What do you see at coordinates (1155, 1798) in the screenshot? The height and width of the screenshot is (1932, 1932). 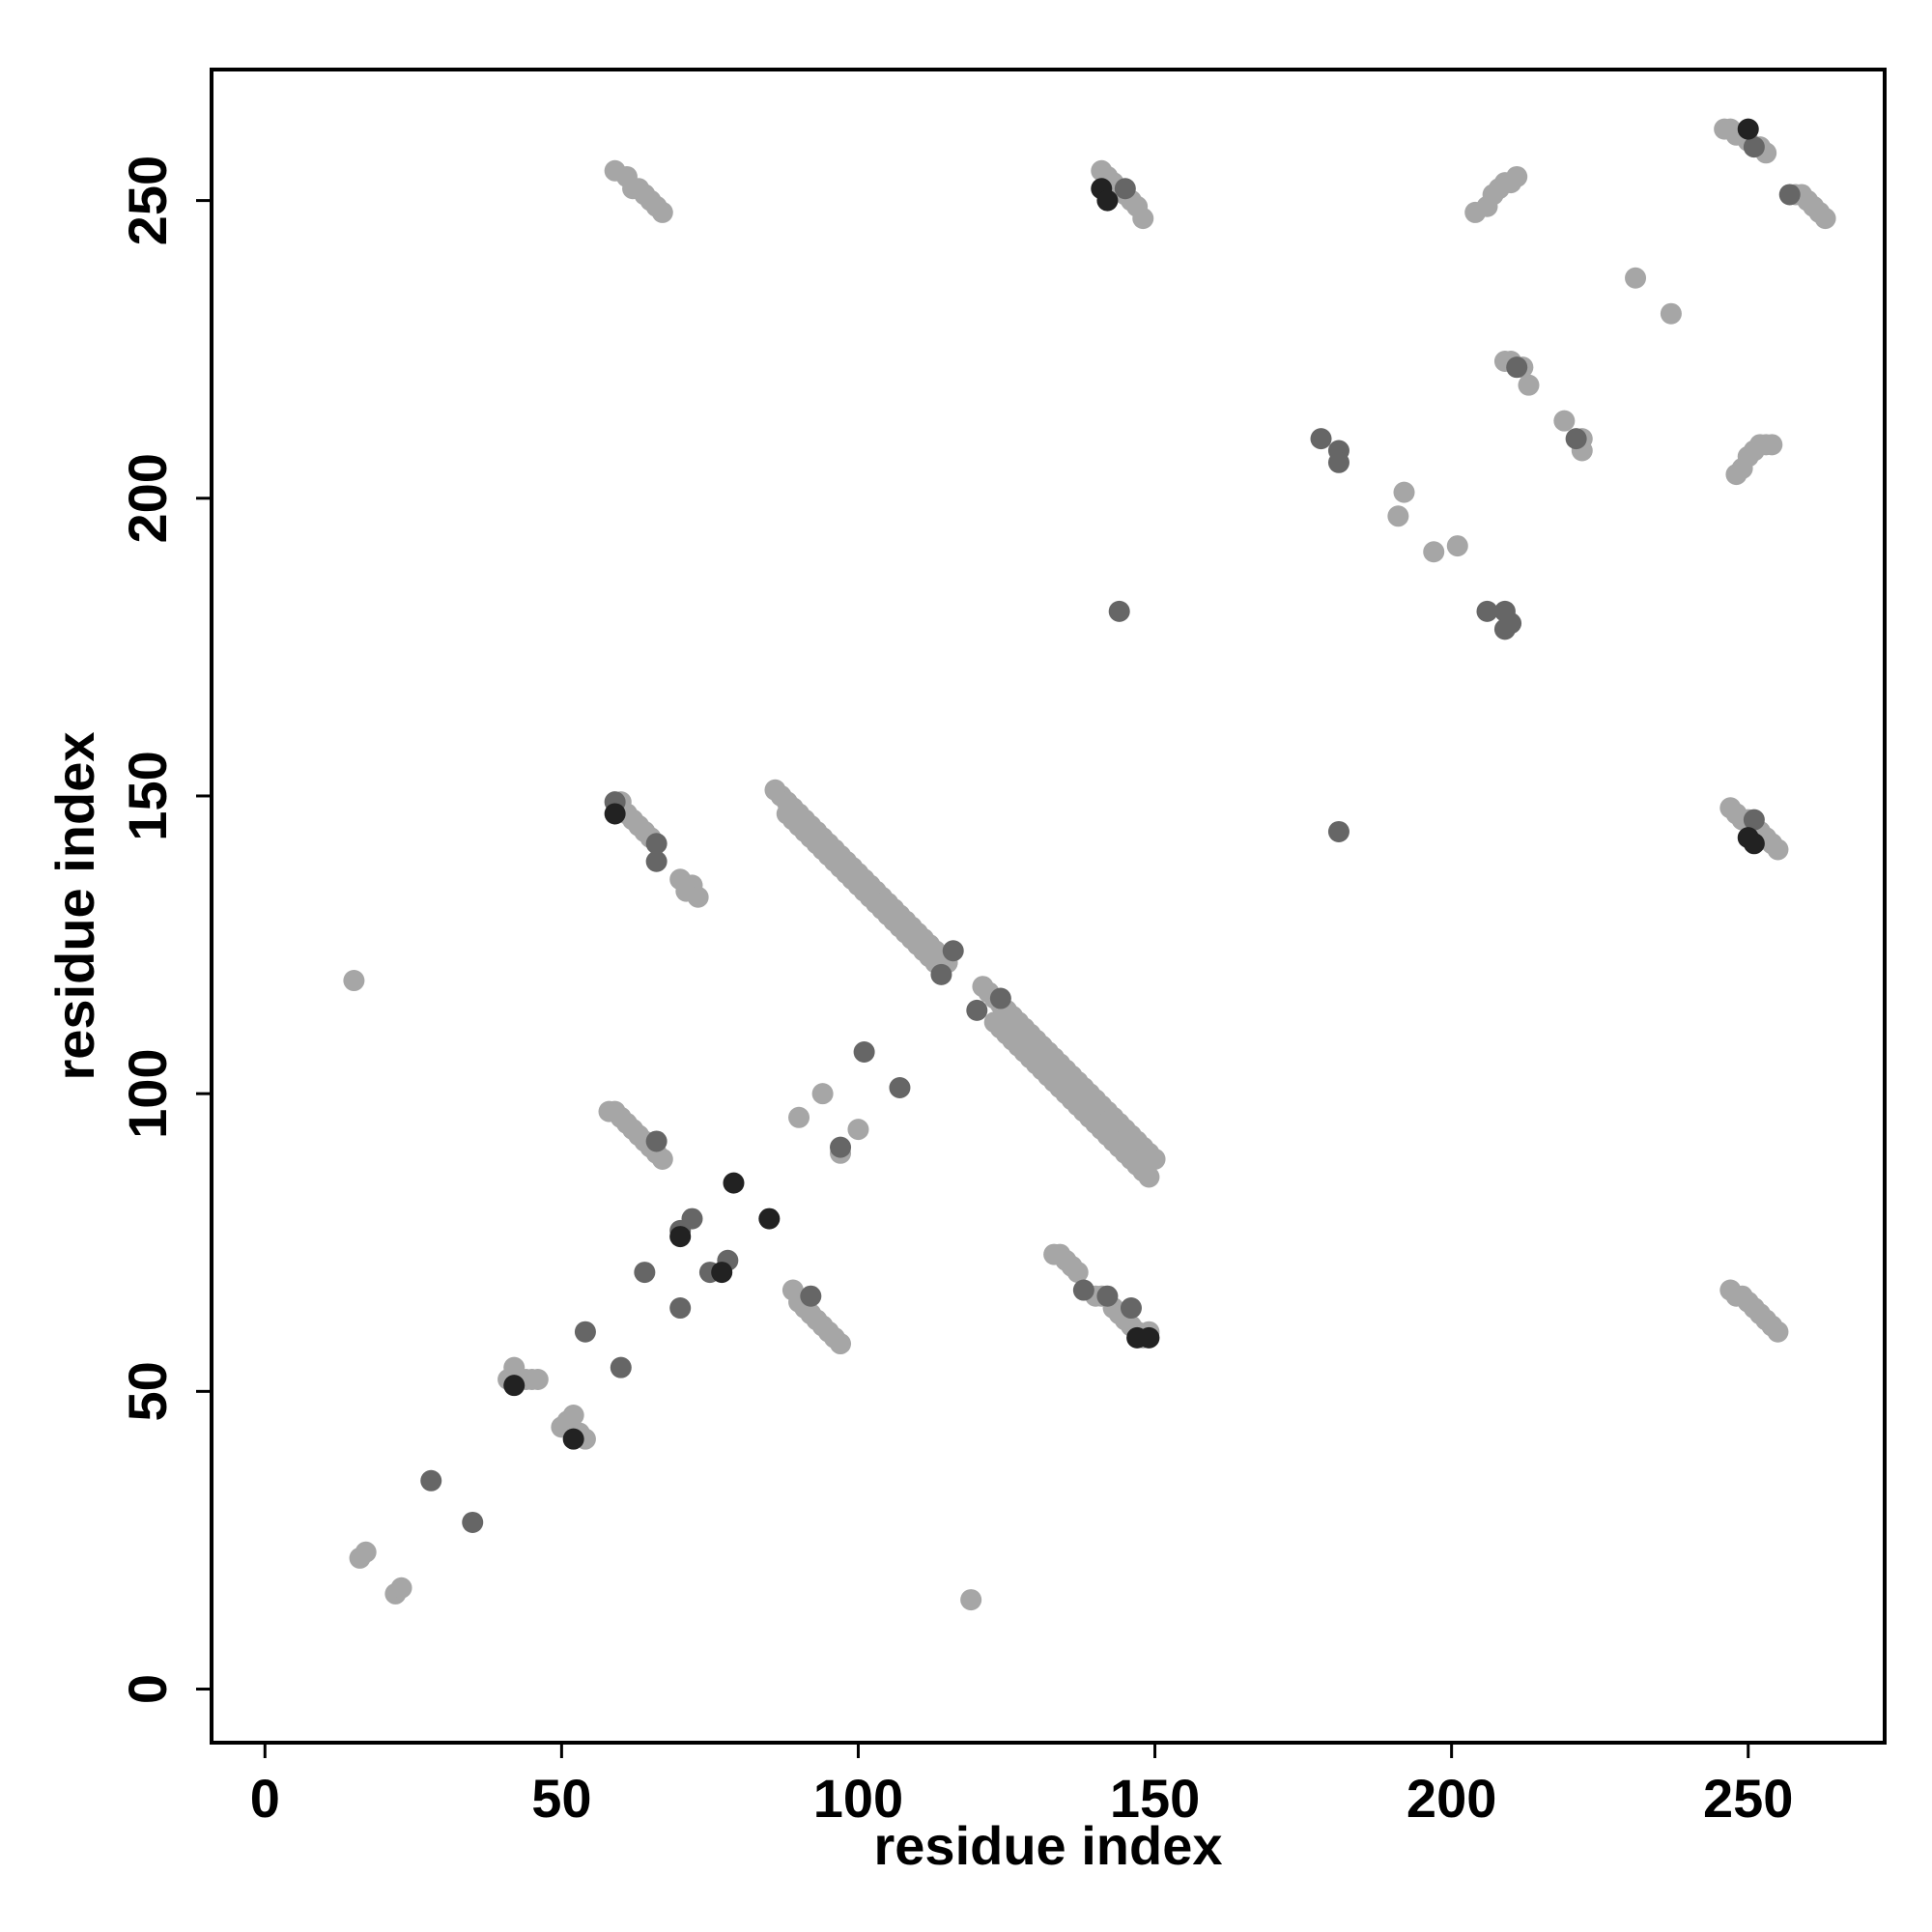 I see `x-tick-label: 150` at bounding box center [1155, 1798].